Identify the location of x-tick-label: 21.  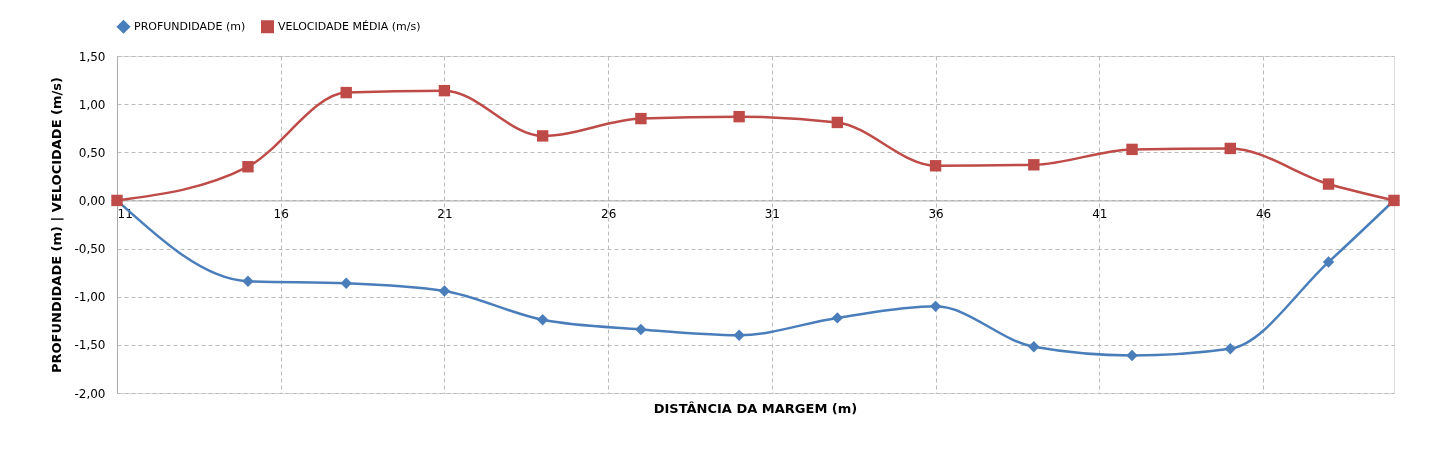
(445, 213).